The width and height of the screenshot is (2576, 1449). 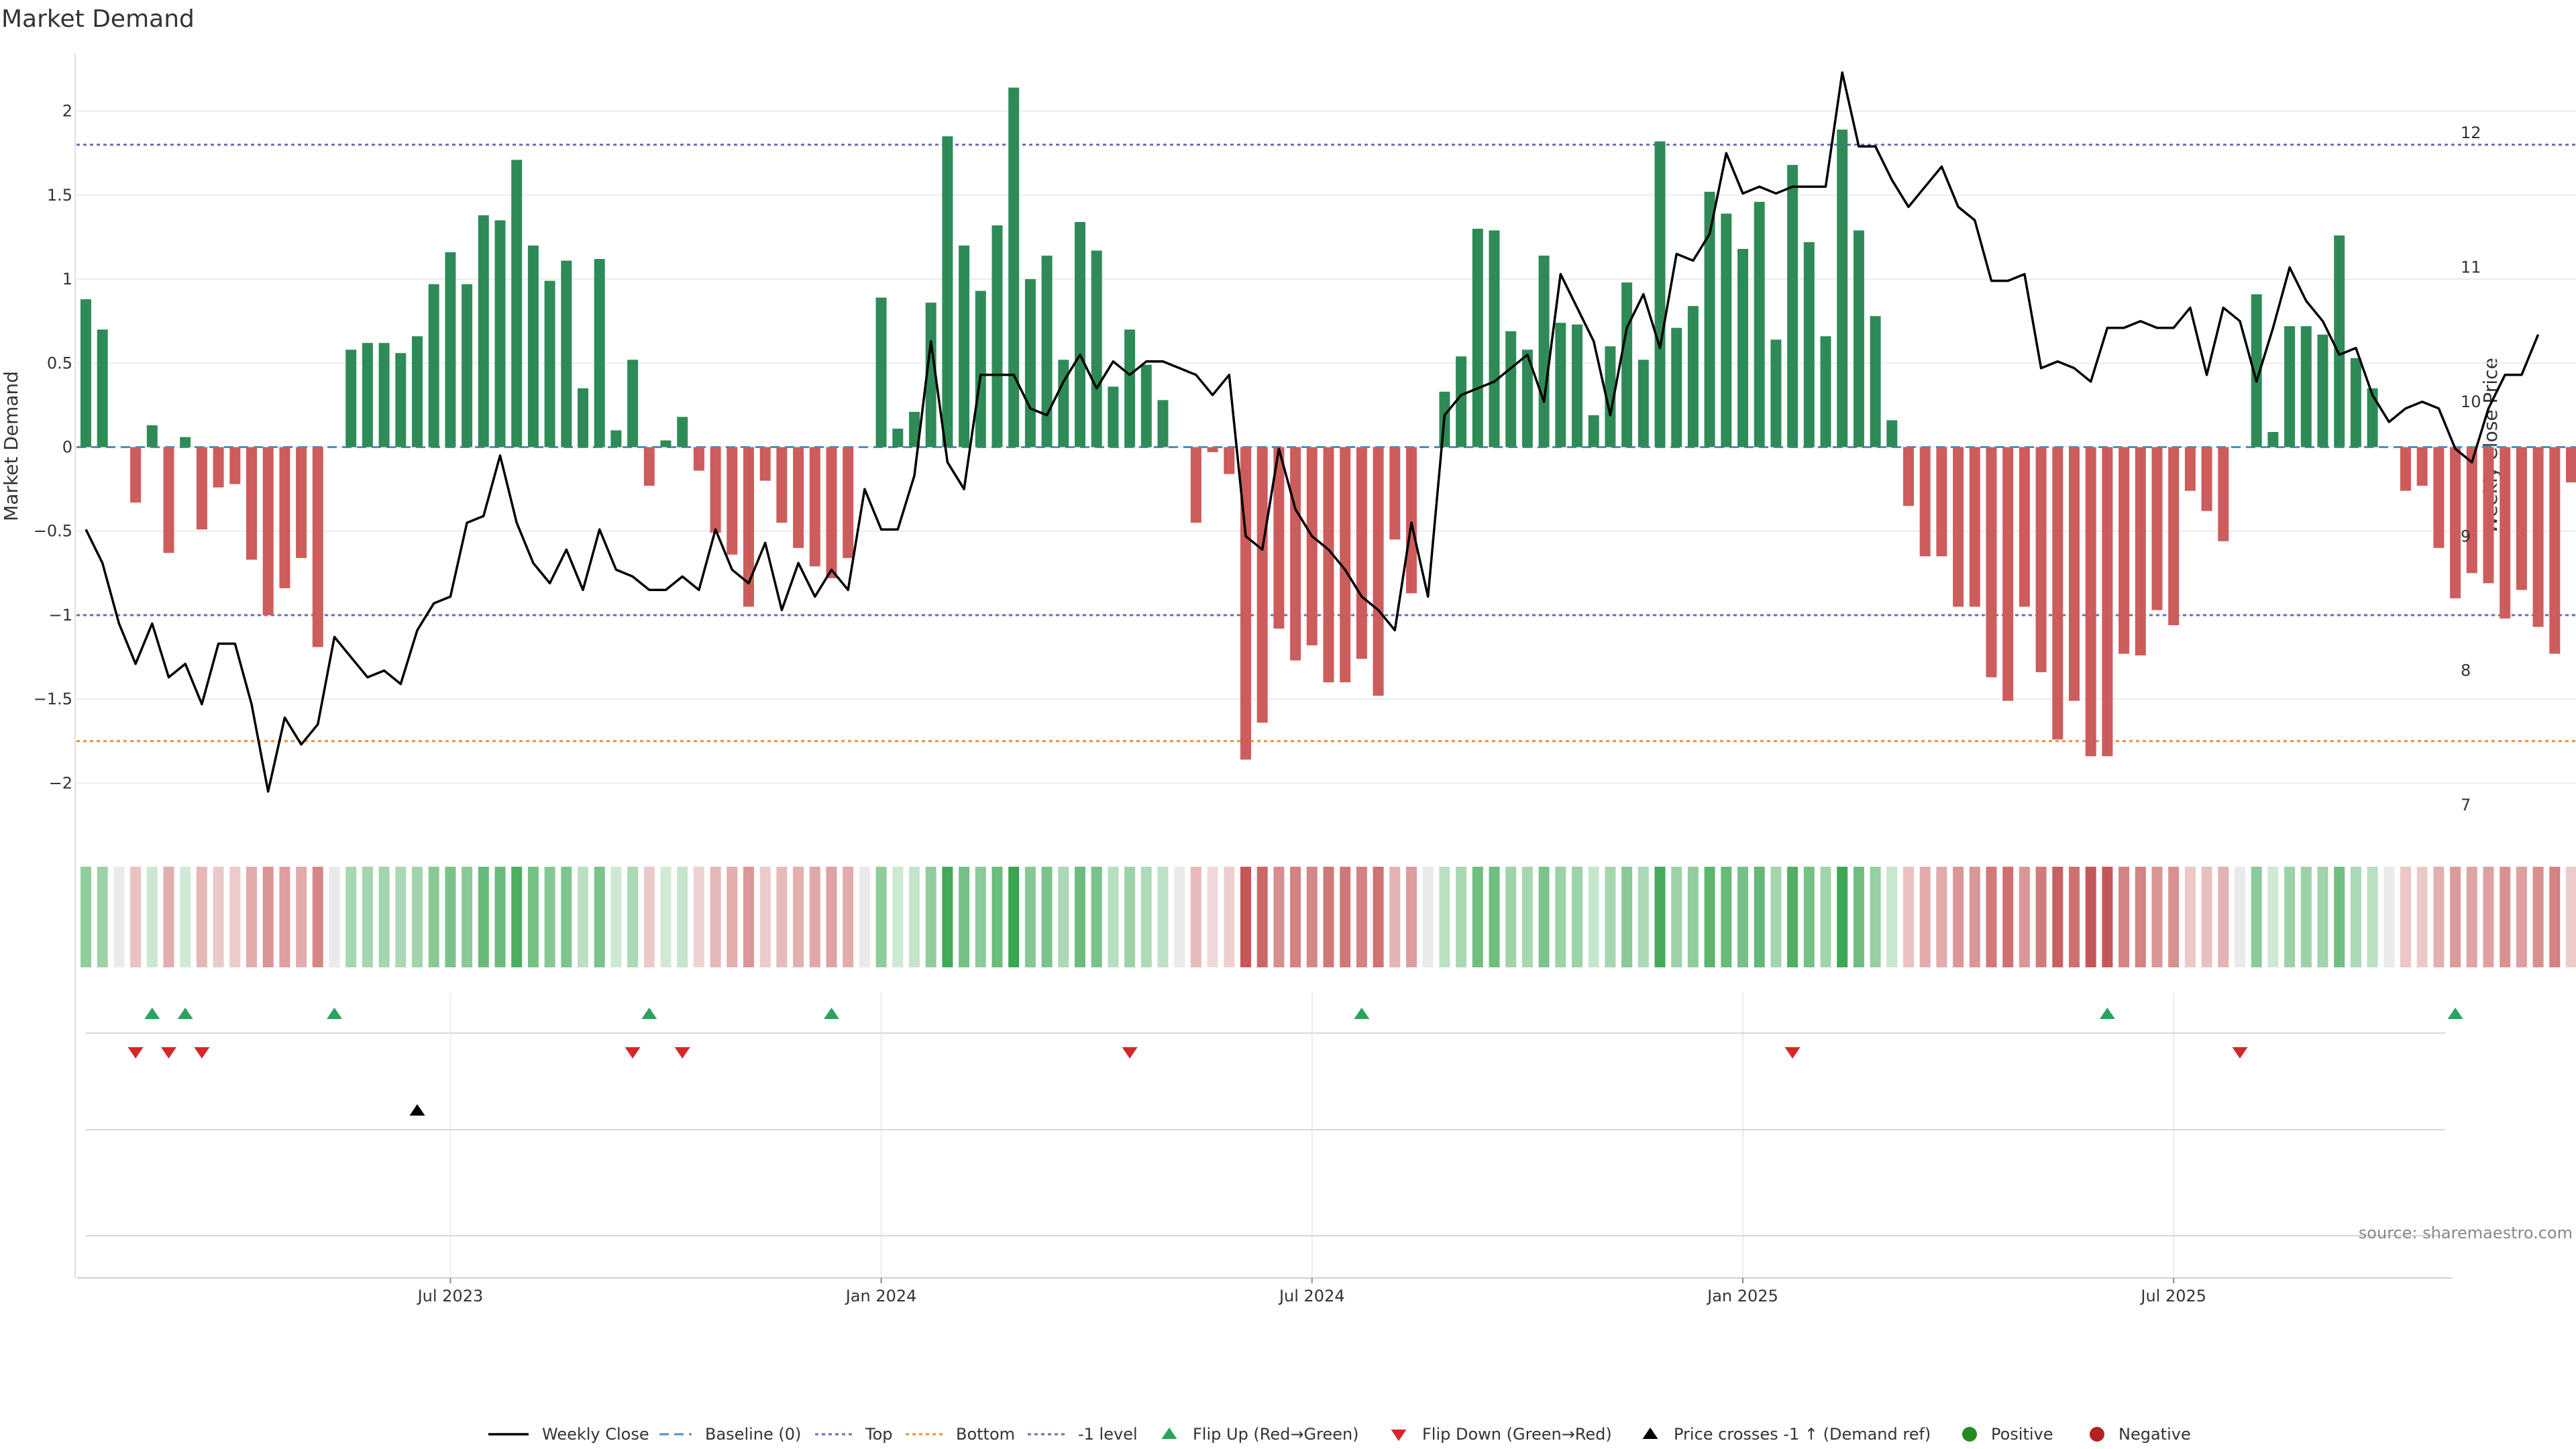 What do you see at coordinates (2471, 401) in the screenshot?
I see `y2-tick-label: 10` at bounding box center [2471, 401].